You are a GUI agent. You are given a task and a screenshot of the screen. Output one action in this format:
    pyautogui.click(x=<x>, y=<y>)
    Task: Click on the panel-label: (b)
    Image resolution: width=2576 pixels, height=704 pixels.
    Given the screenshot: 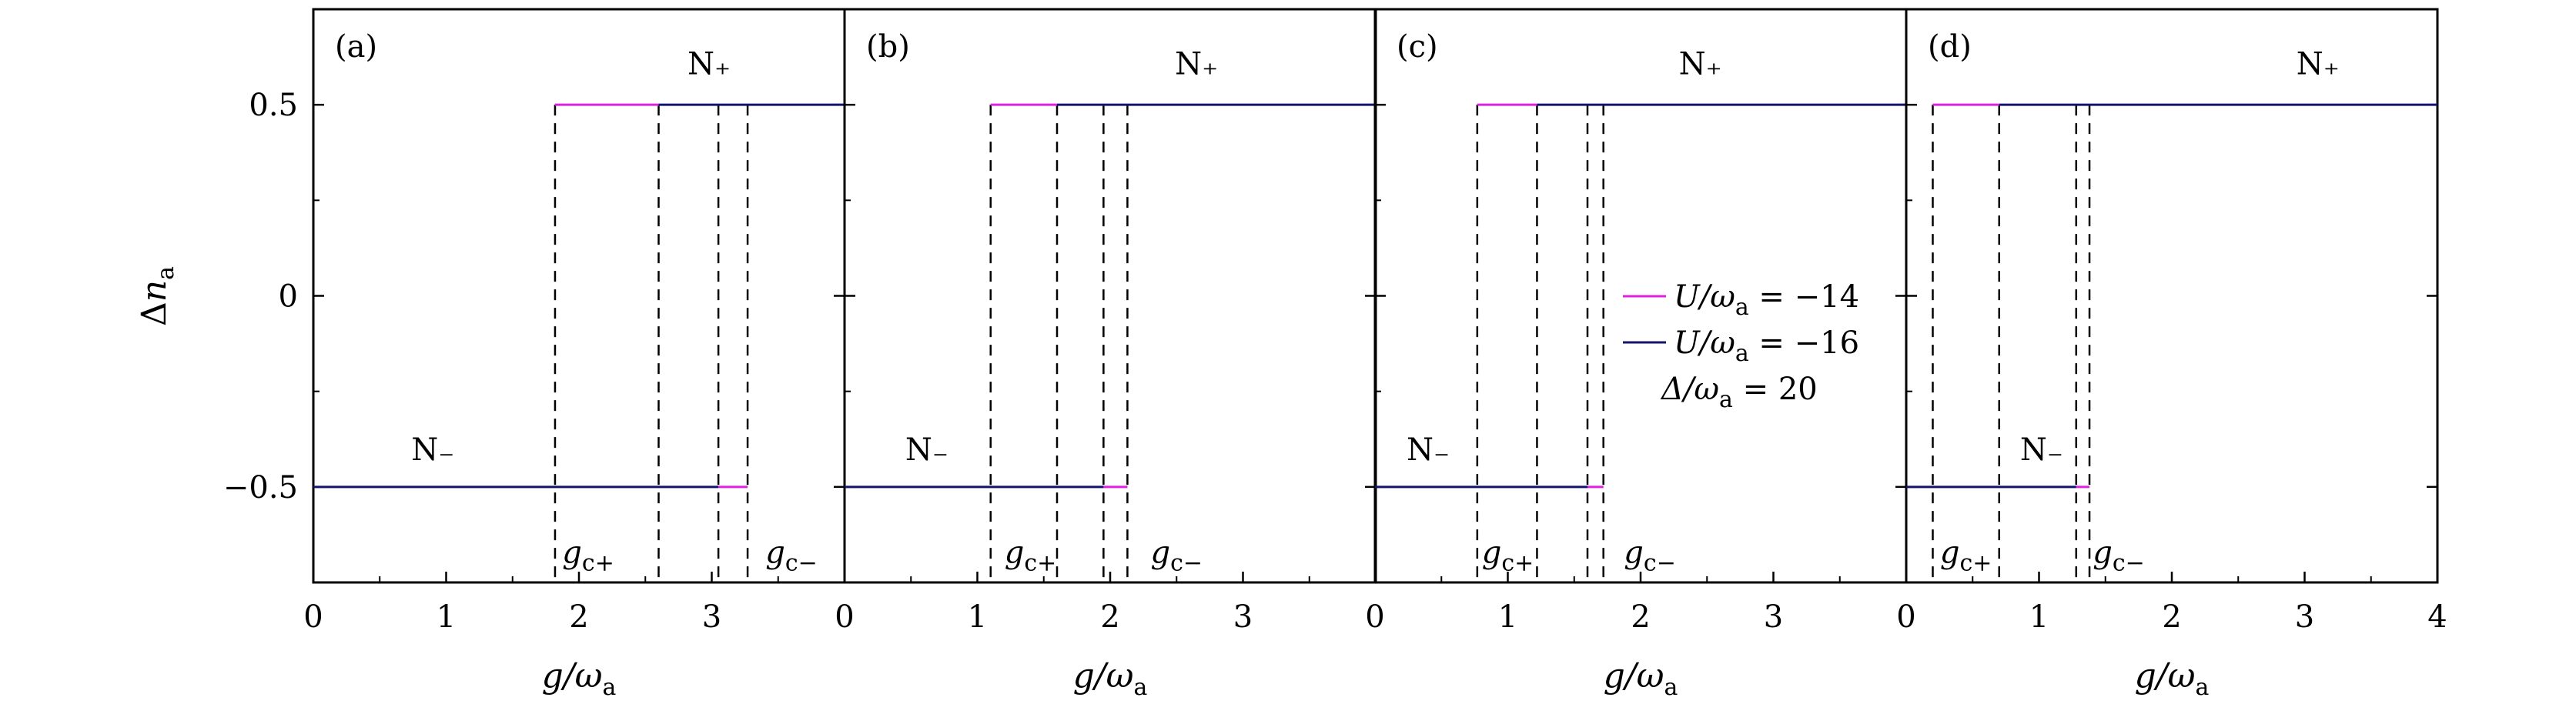 What is the action you would take?
    pyautogui.click(x=888, y=47)
    